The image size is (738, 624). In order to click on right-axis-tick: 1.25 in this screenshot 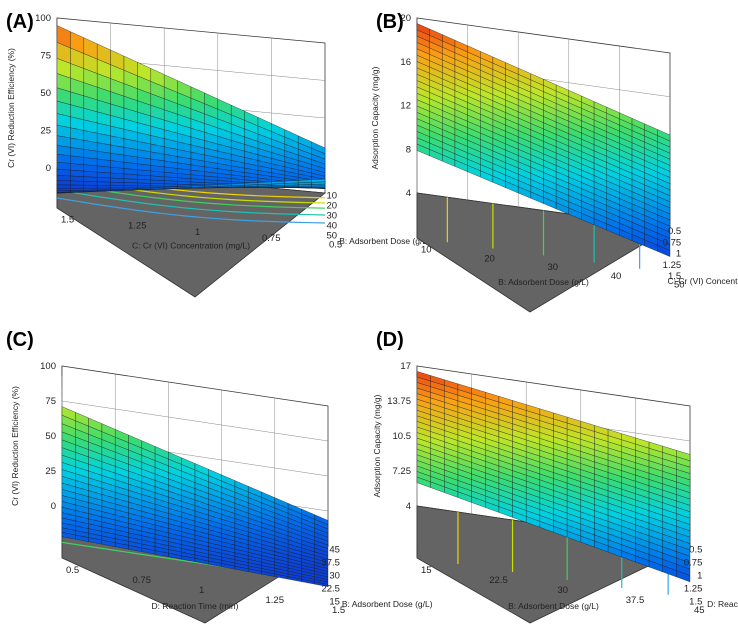, I will do `click(275, 600)`.